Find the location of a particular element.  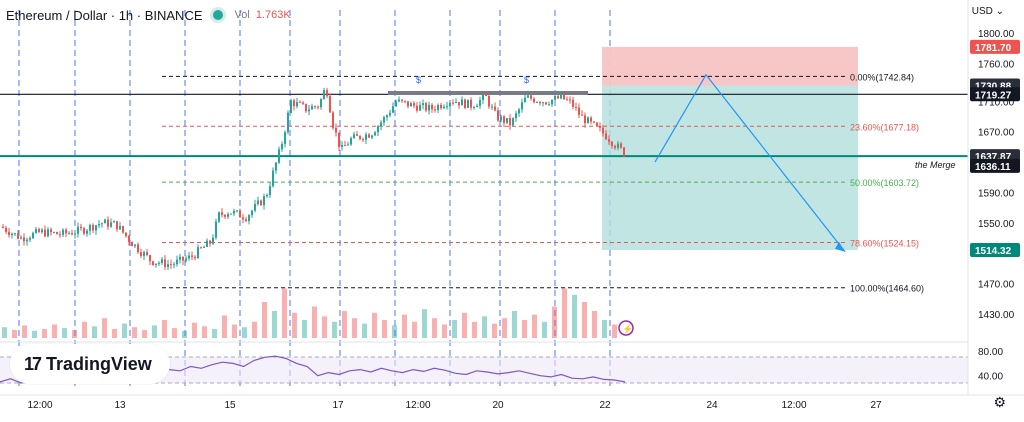

symbol-title: Ethereum / Dollar · 1h · BINANCE is located at coordinates (104, 15).